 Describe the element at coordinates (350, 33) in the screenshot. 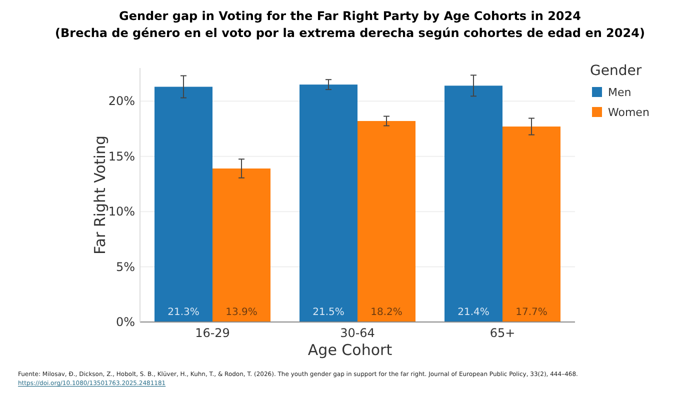

I see `chart-subtitle: (Brecha de género en el voto por la extrema derecha según cohortes de edad en 2024)` at that location.